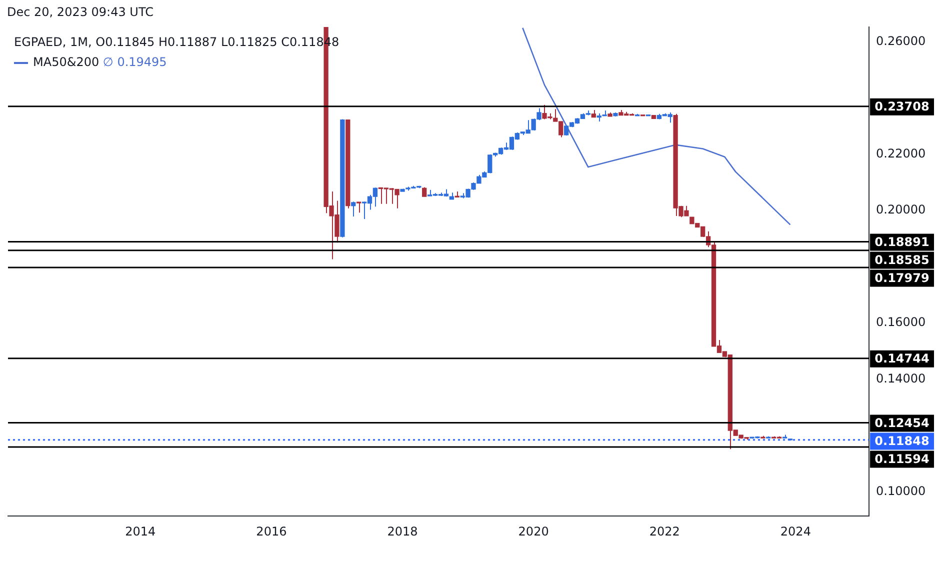 This screenshot has height=579, width=939. What do you see at coordinates (402, 531) in the screenshot?
I see `x-tick-label: 2018` at bounding box center [402, 531].